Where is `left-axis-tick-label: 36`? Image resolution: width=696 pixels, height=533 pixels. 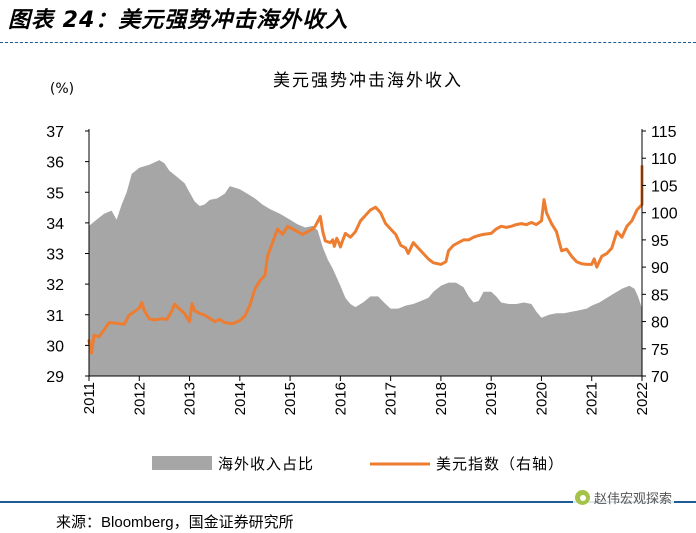
left-axis-tick-label: 36 is located at coordinates (55, 163).